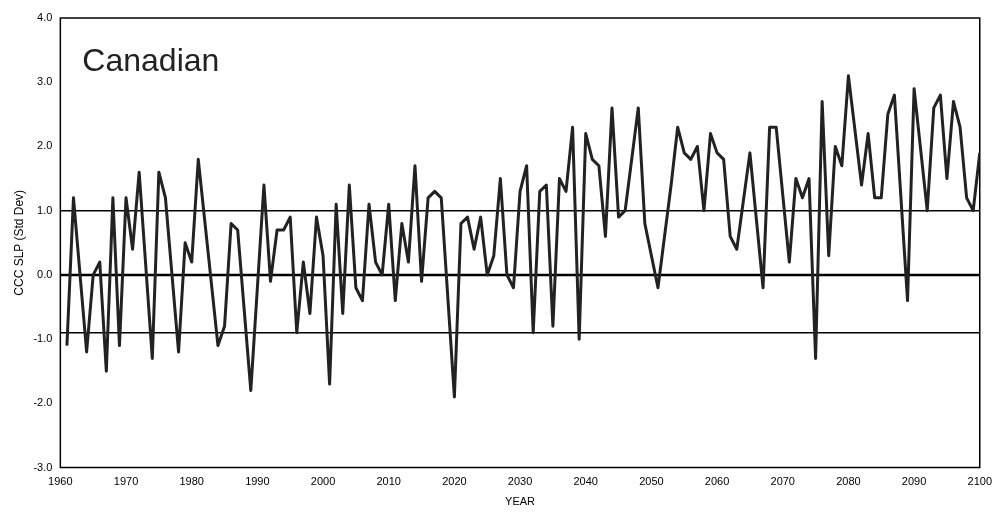  I want to click on y-tick-label: 1.0, so click(45, 209).